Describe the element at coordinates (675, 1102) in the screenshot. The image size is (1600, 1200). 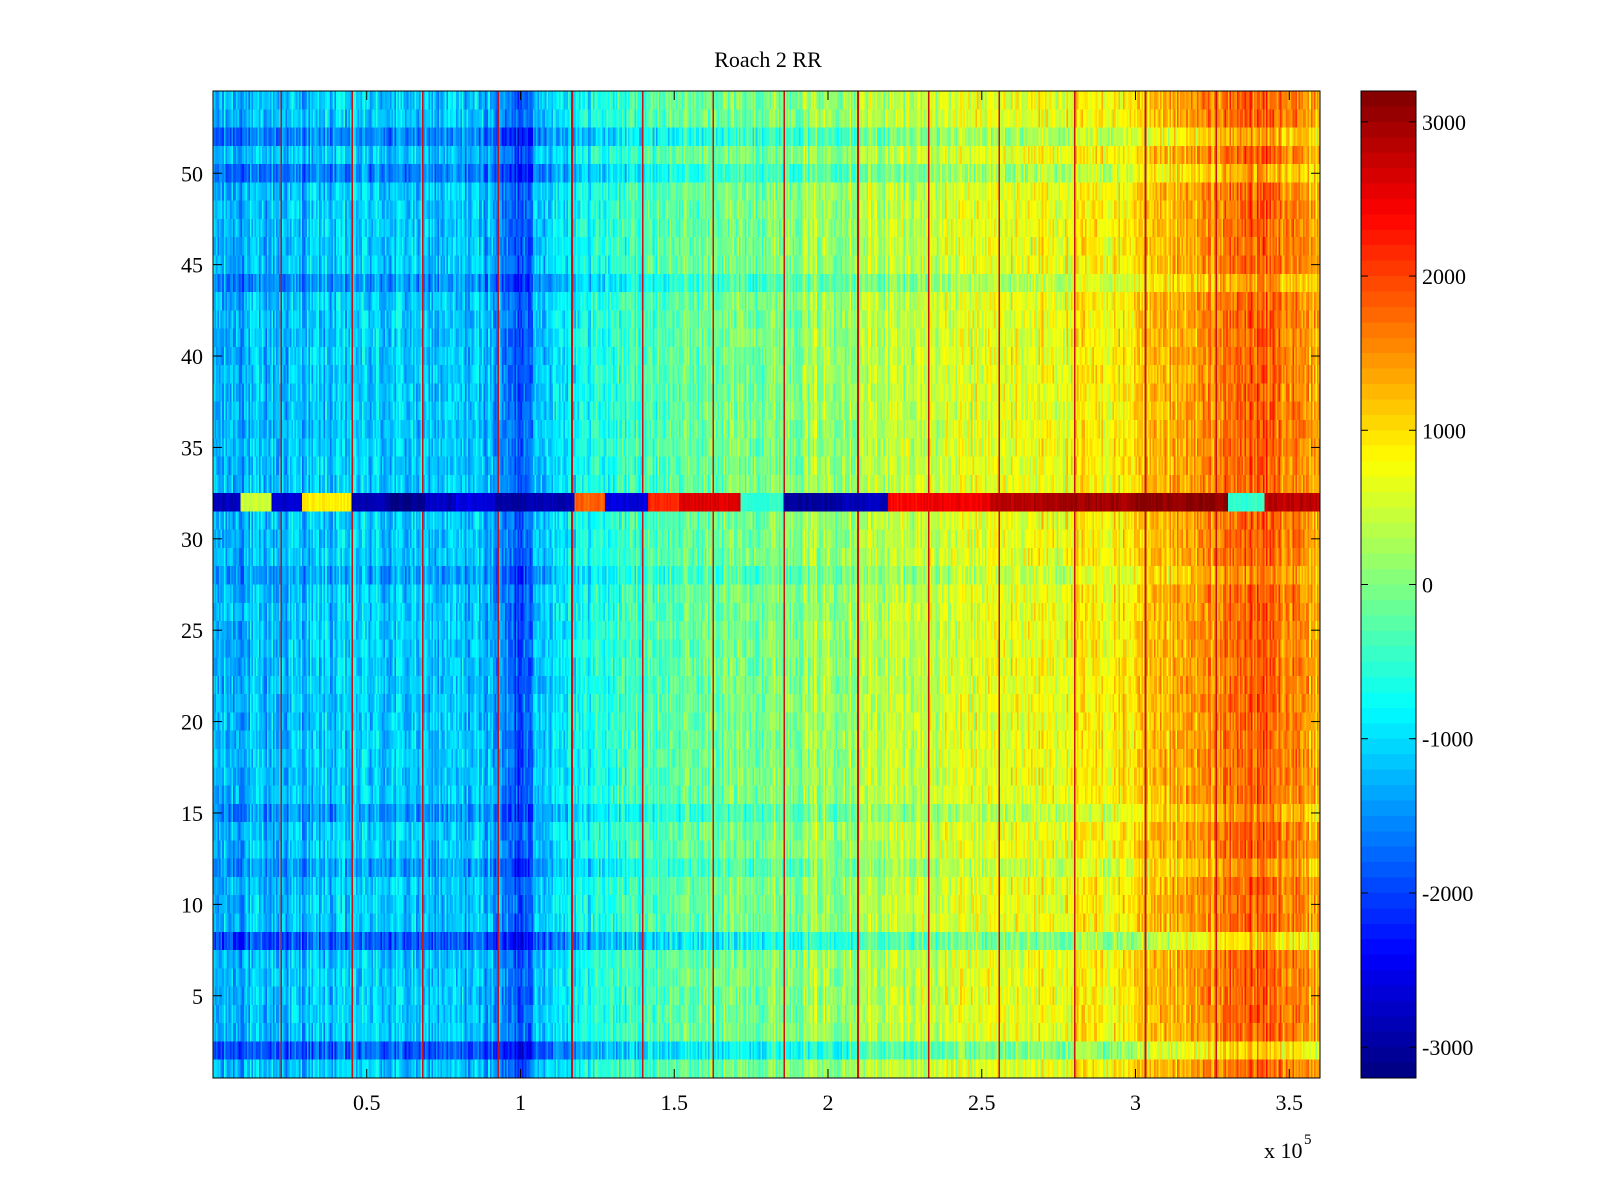
I see `x-tick-label: 1.5` at that location.